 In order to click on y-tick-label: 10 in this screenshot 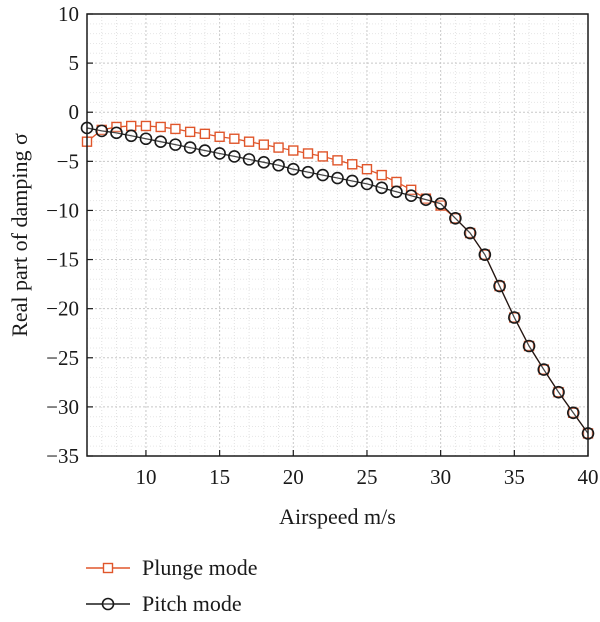, I will do `click(68, 14)`.